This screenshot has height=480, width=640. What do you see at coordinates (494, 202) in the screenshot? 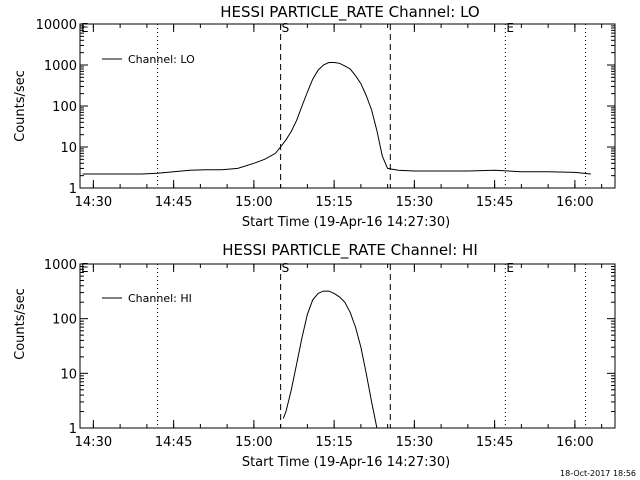
I see `lo-x-tick-label: 15:45` at bounding box center [494, 202].